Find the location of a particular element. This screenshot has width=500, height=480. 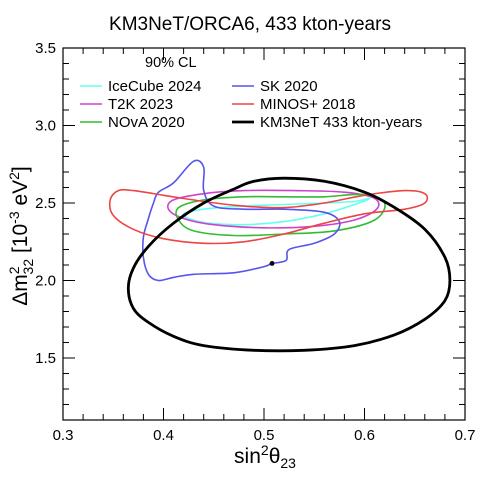

contour-minos-2018 is located at coordinates (268, 216).